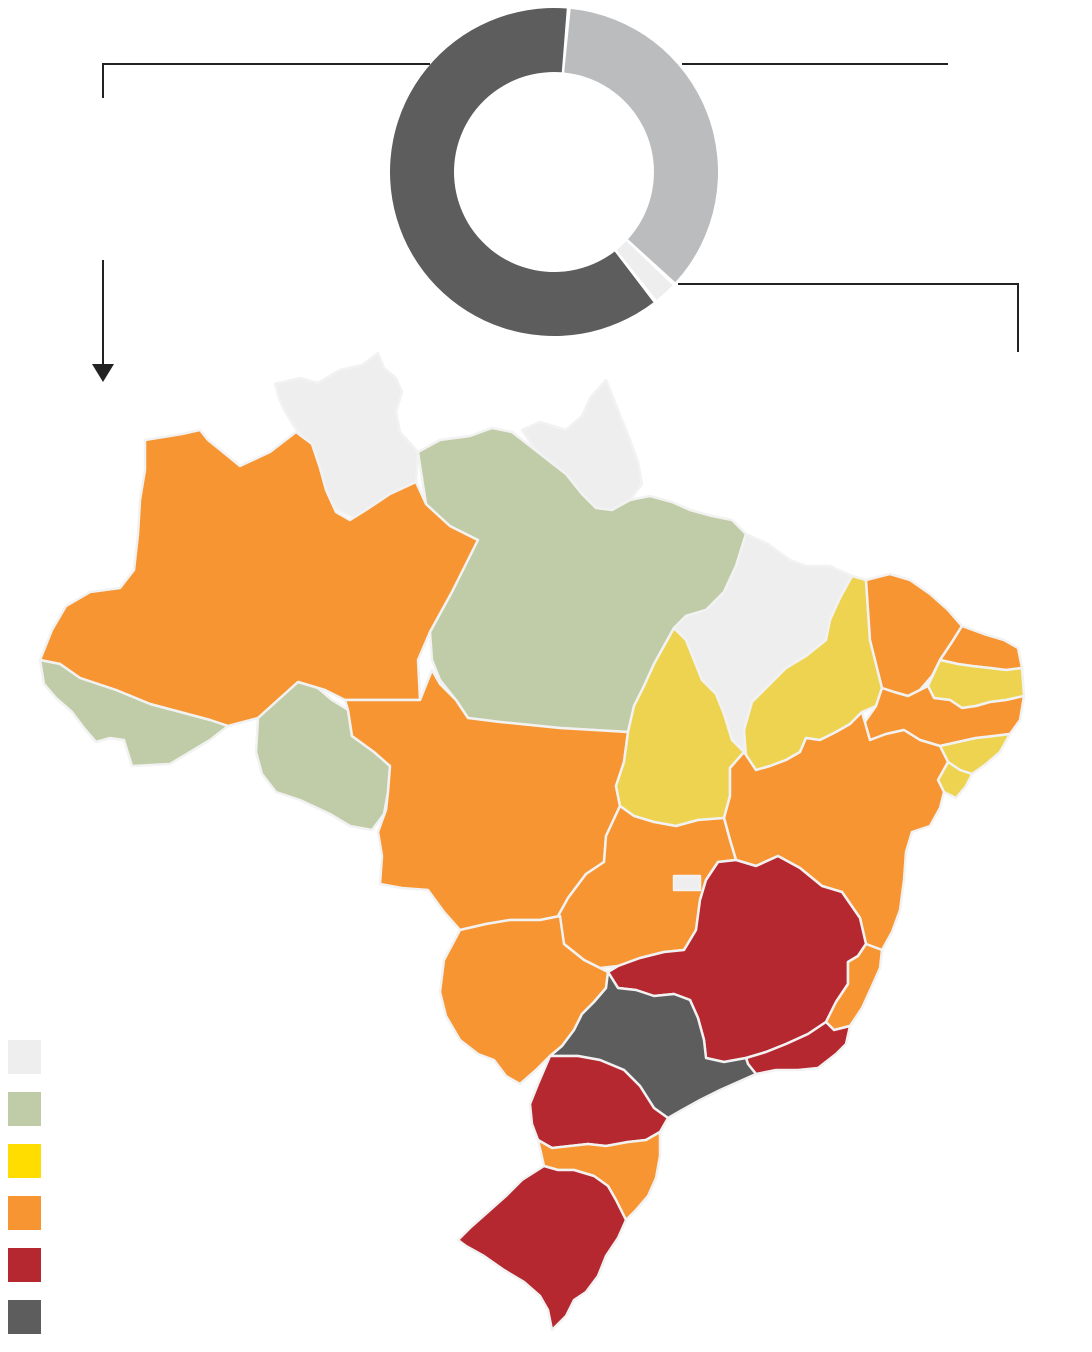 The width and height of the screenshot is (1092, 1352). What do you see at coordinates (687, 883) in the screenshot?
I see `state-distrito-federal` at bounding box center [687, 883].